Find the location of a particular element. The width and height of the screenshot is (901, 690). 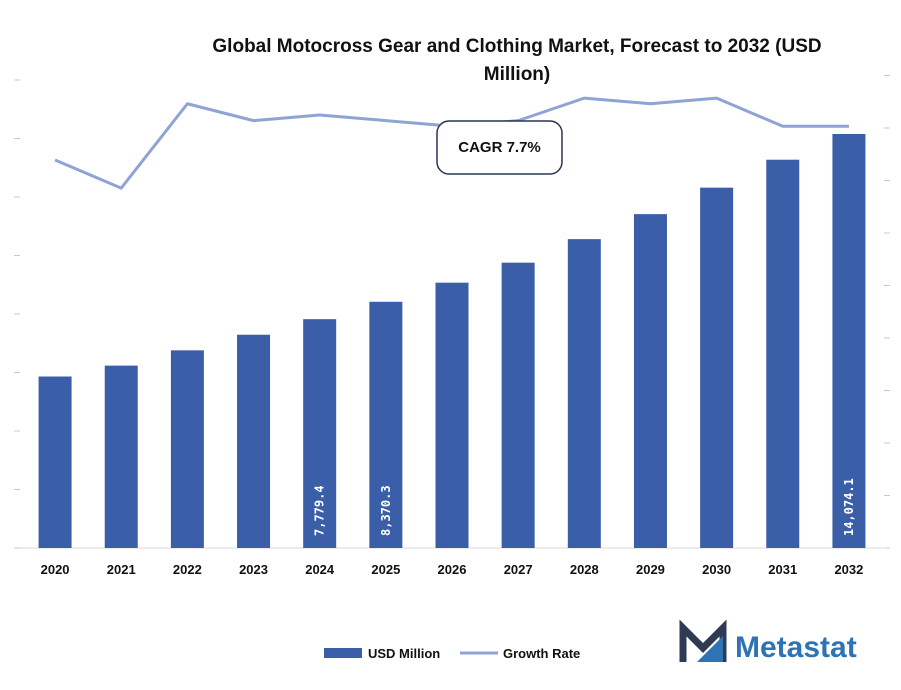

bar-2027 is located at coordinates (518, 405).